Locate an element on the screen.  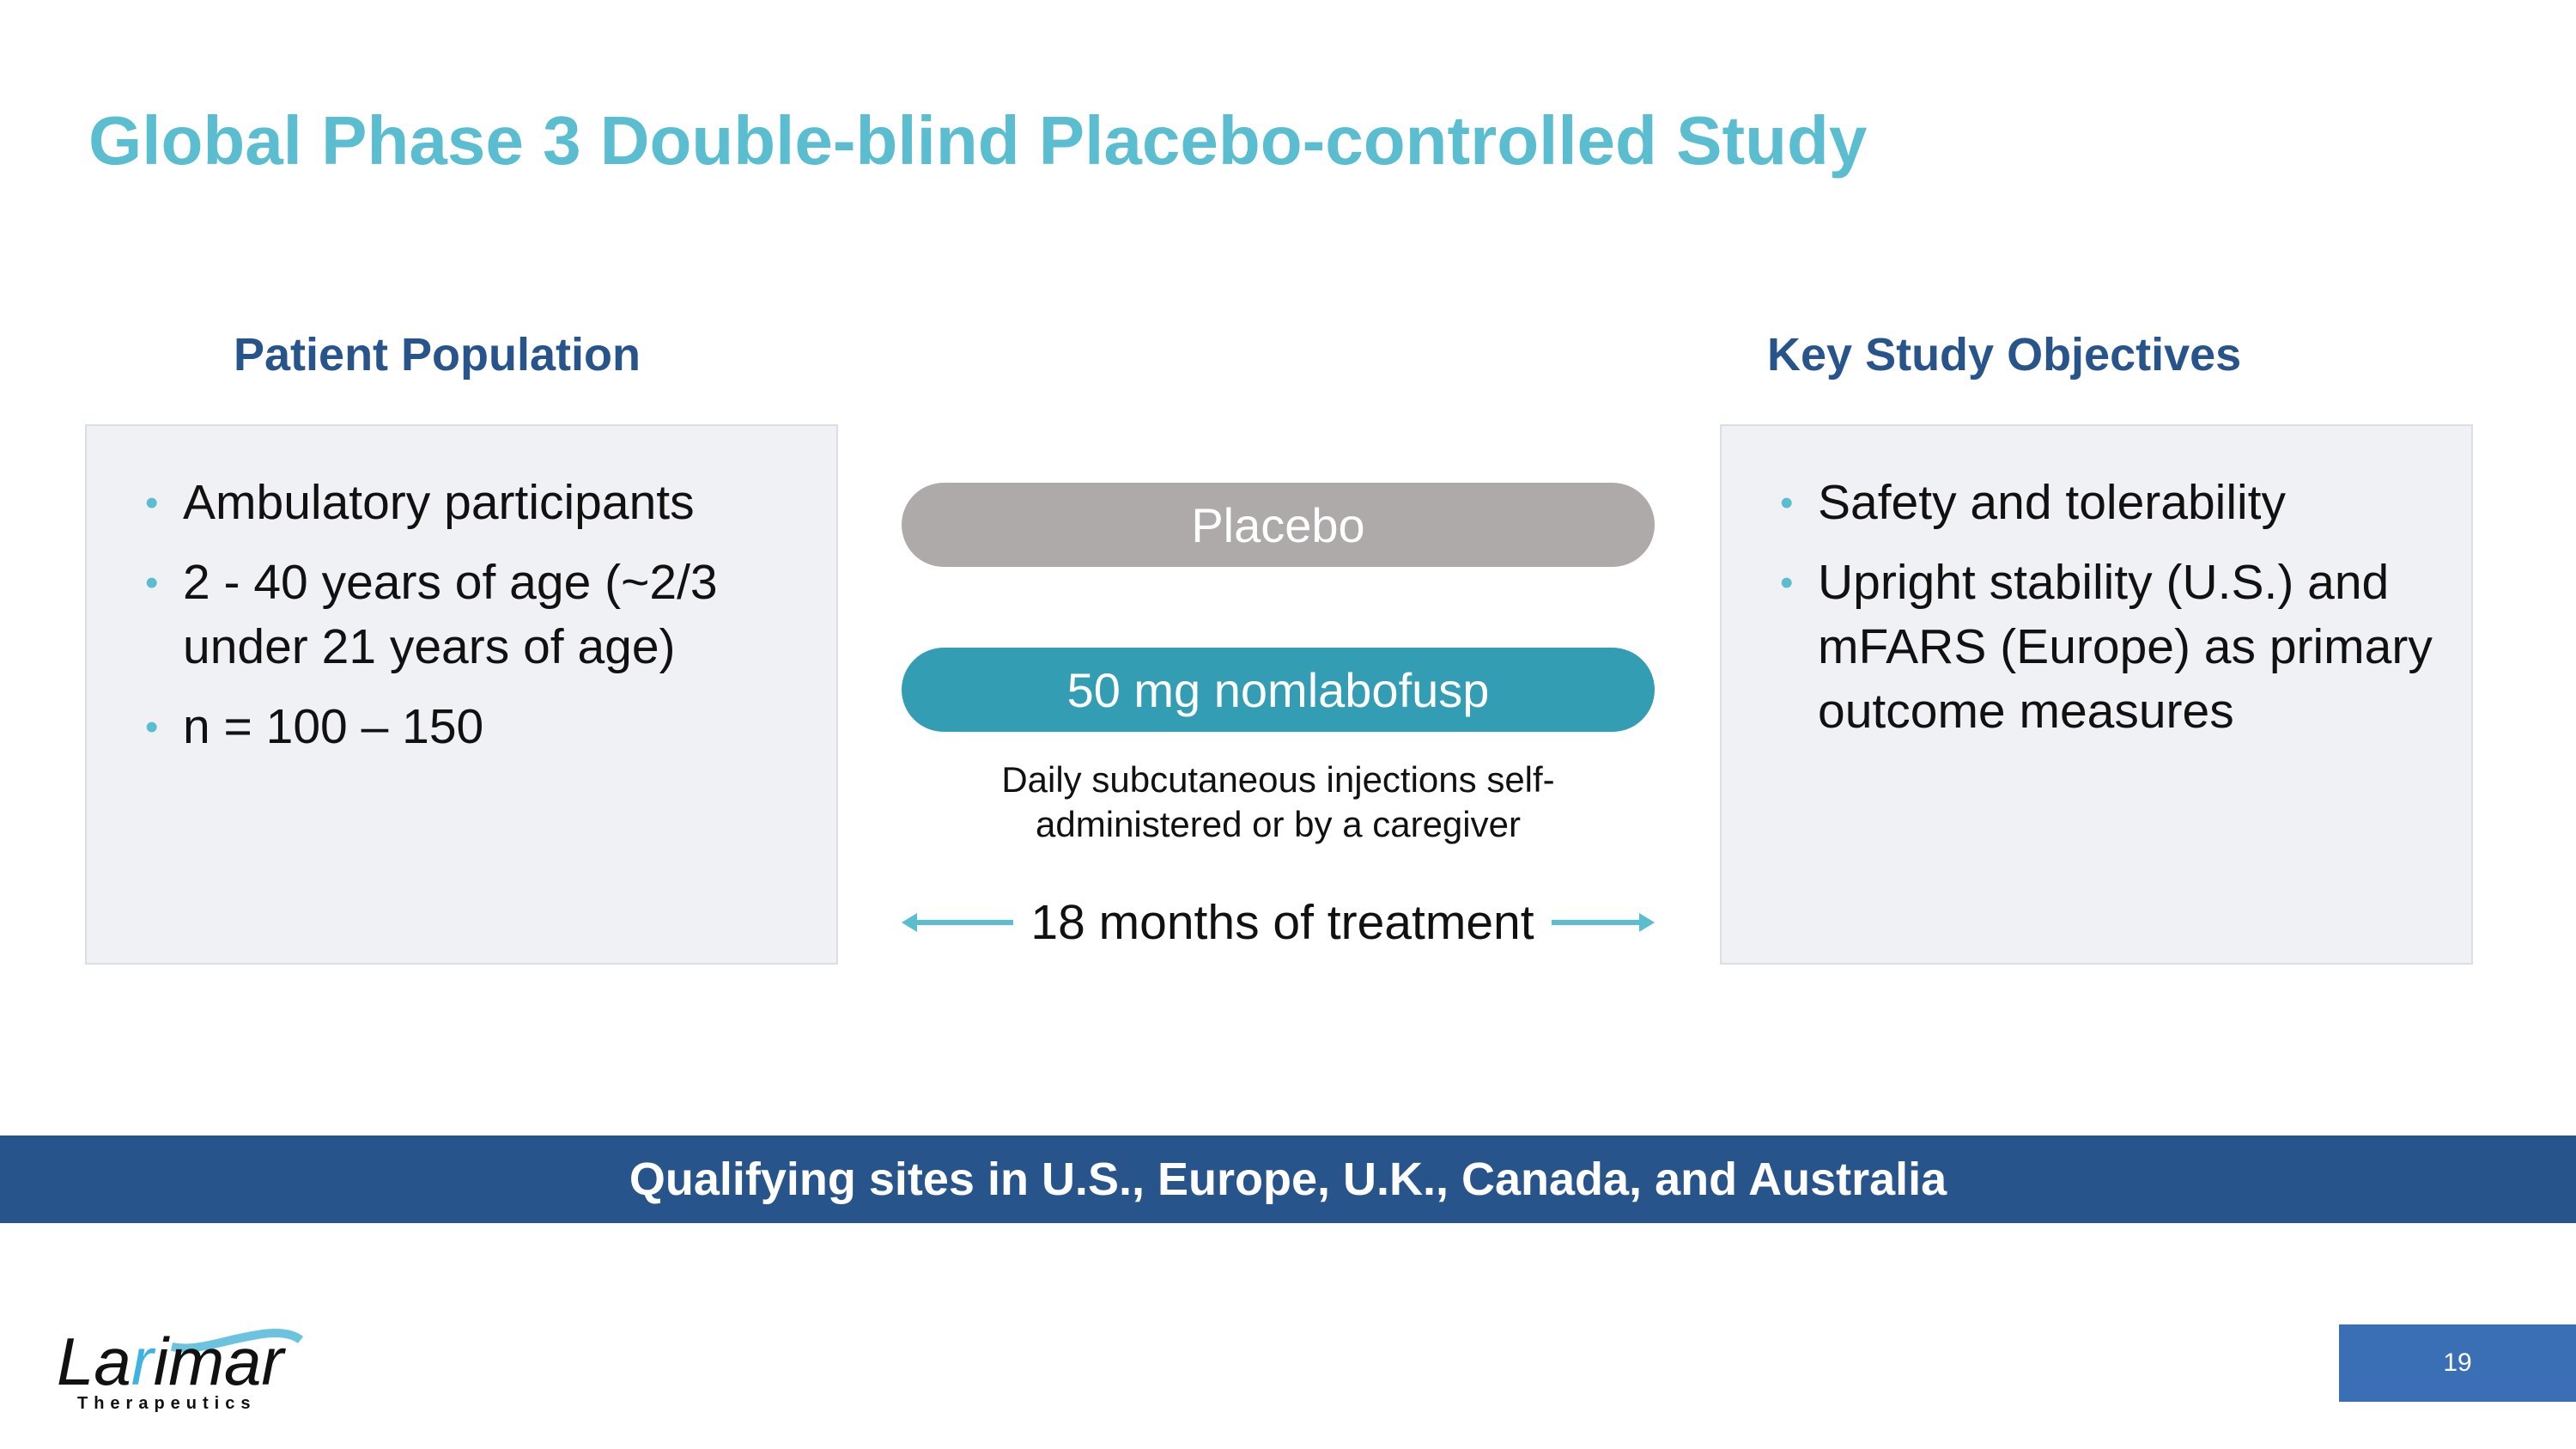
duration-label: 18 months of treatment is located at coordinates (1282, 922).